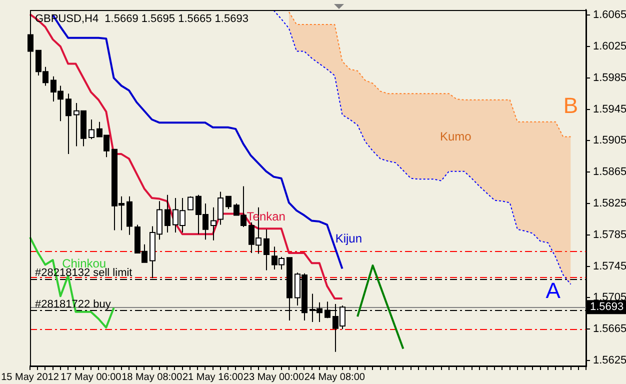 The image size is (626, 384). Describe the element at coordinates (335, 377) in the screenshot. I see `x-tick-label: 24 May 08:00` at that location.